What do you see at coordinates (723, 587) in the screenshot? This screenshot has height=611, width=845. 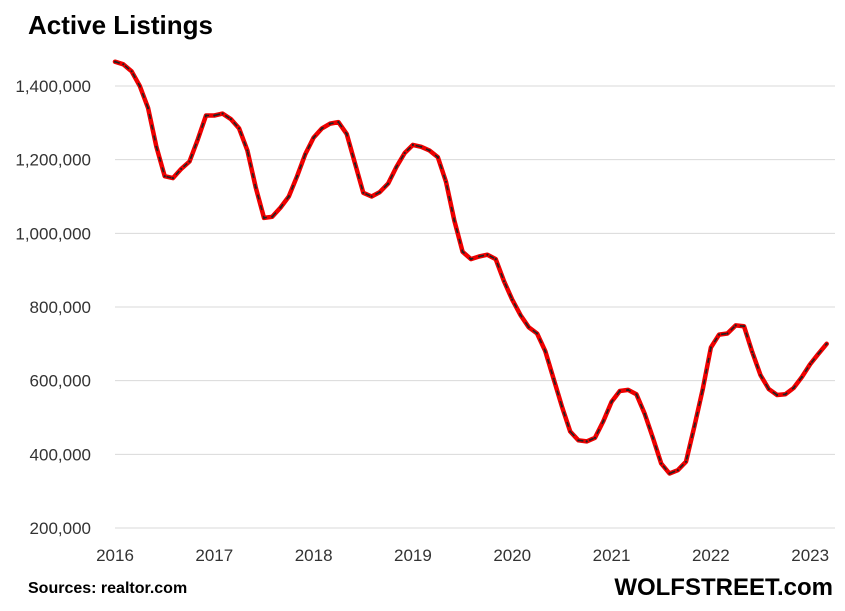 I see `brand-watermark: WOLFSTREET.com` at bounding box center [723, 587].